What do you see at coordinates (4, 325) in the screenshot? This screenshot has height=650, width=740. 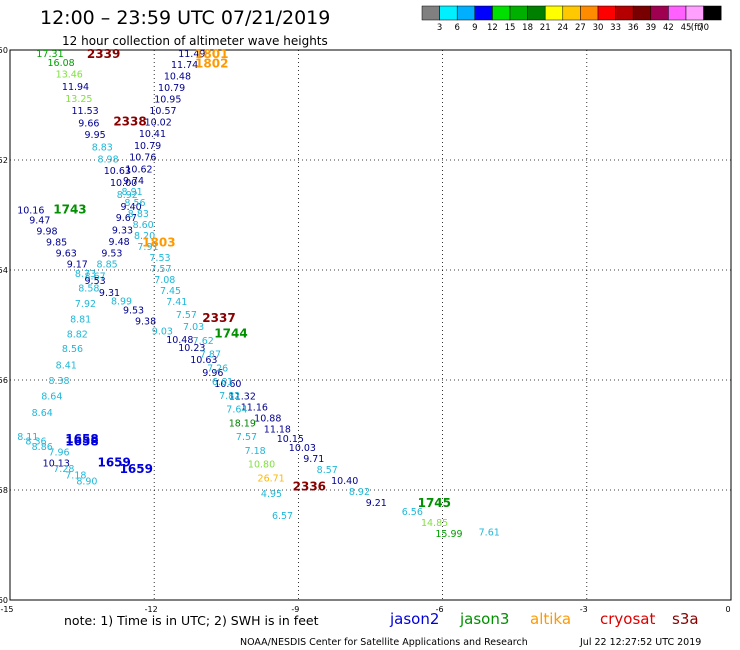 I see `y-tick-labels: -50 -52 -54 -56 -58 -60` at bounding box center [4, 325].